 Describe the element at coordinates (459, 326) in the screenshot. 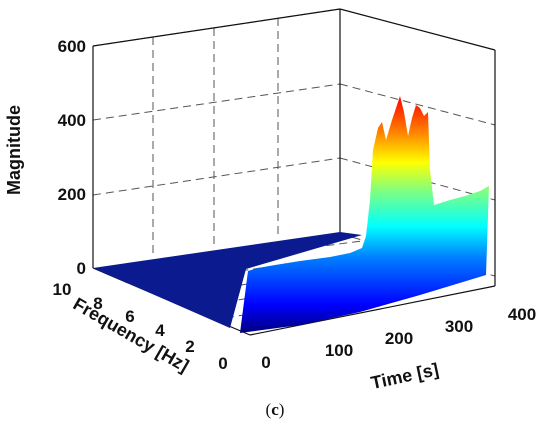

I see `x-tick-label: 300` at that location.